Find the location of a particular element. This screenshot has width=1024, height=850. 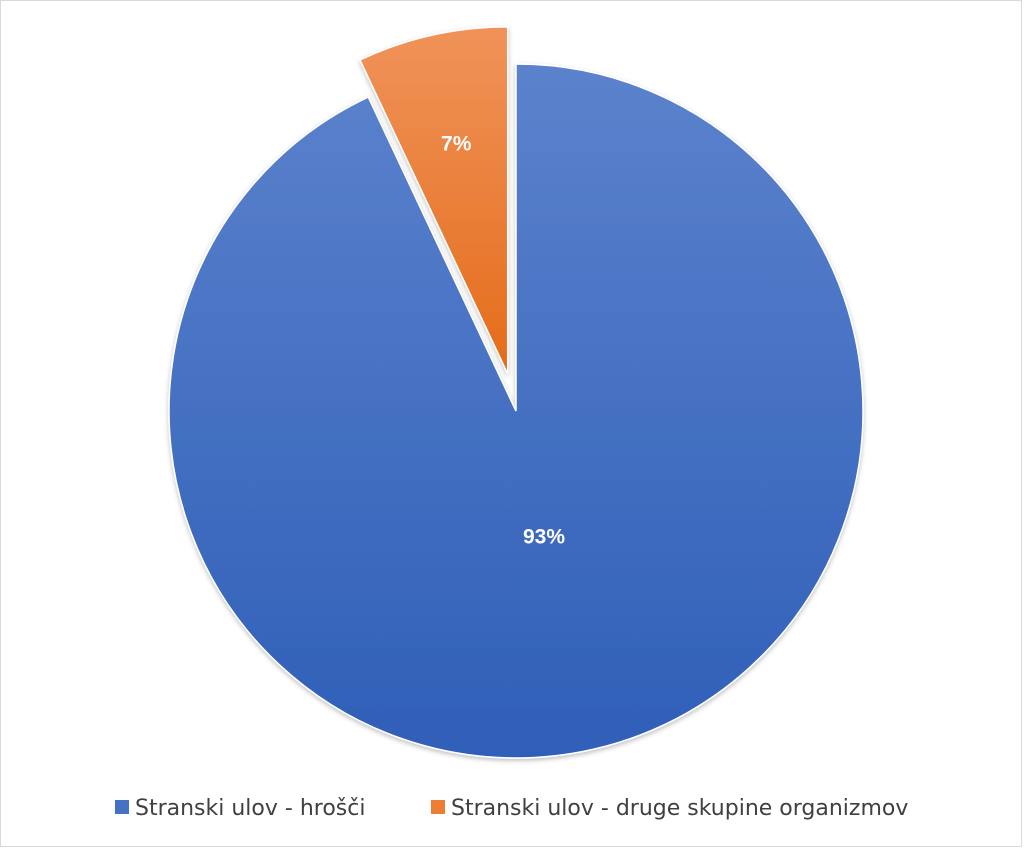

data-label-druge-skupine: 7% is located at coordinates (456, 144).